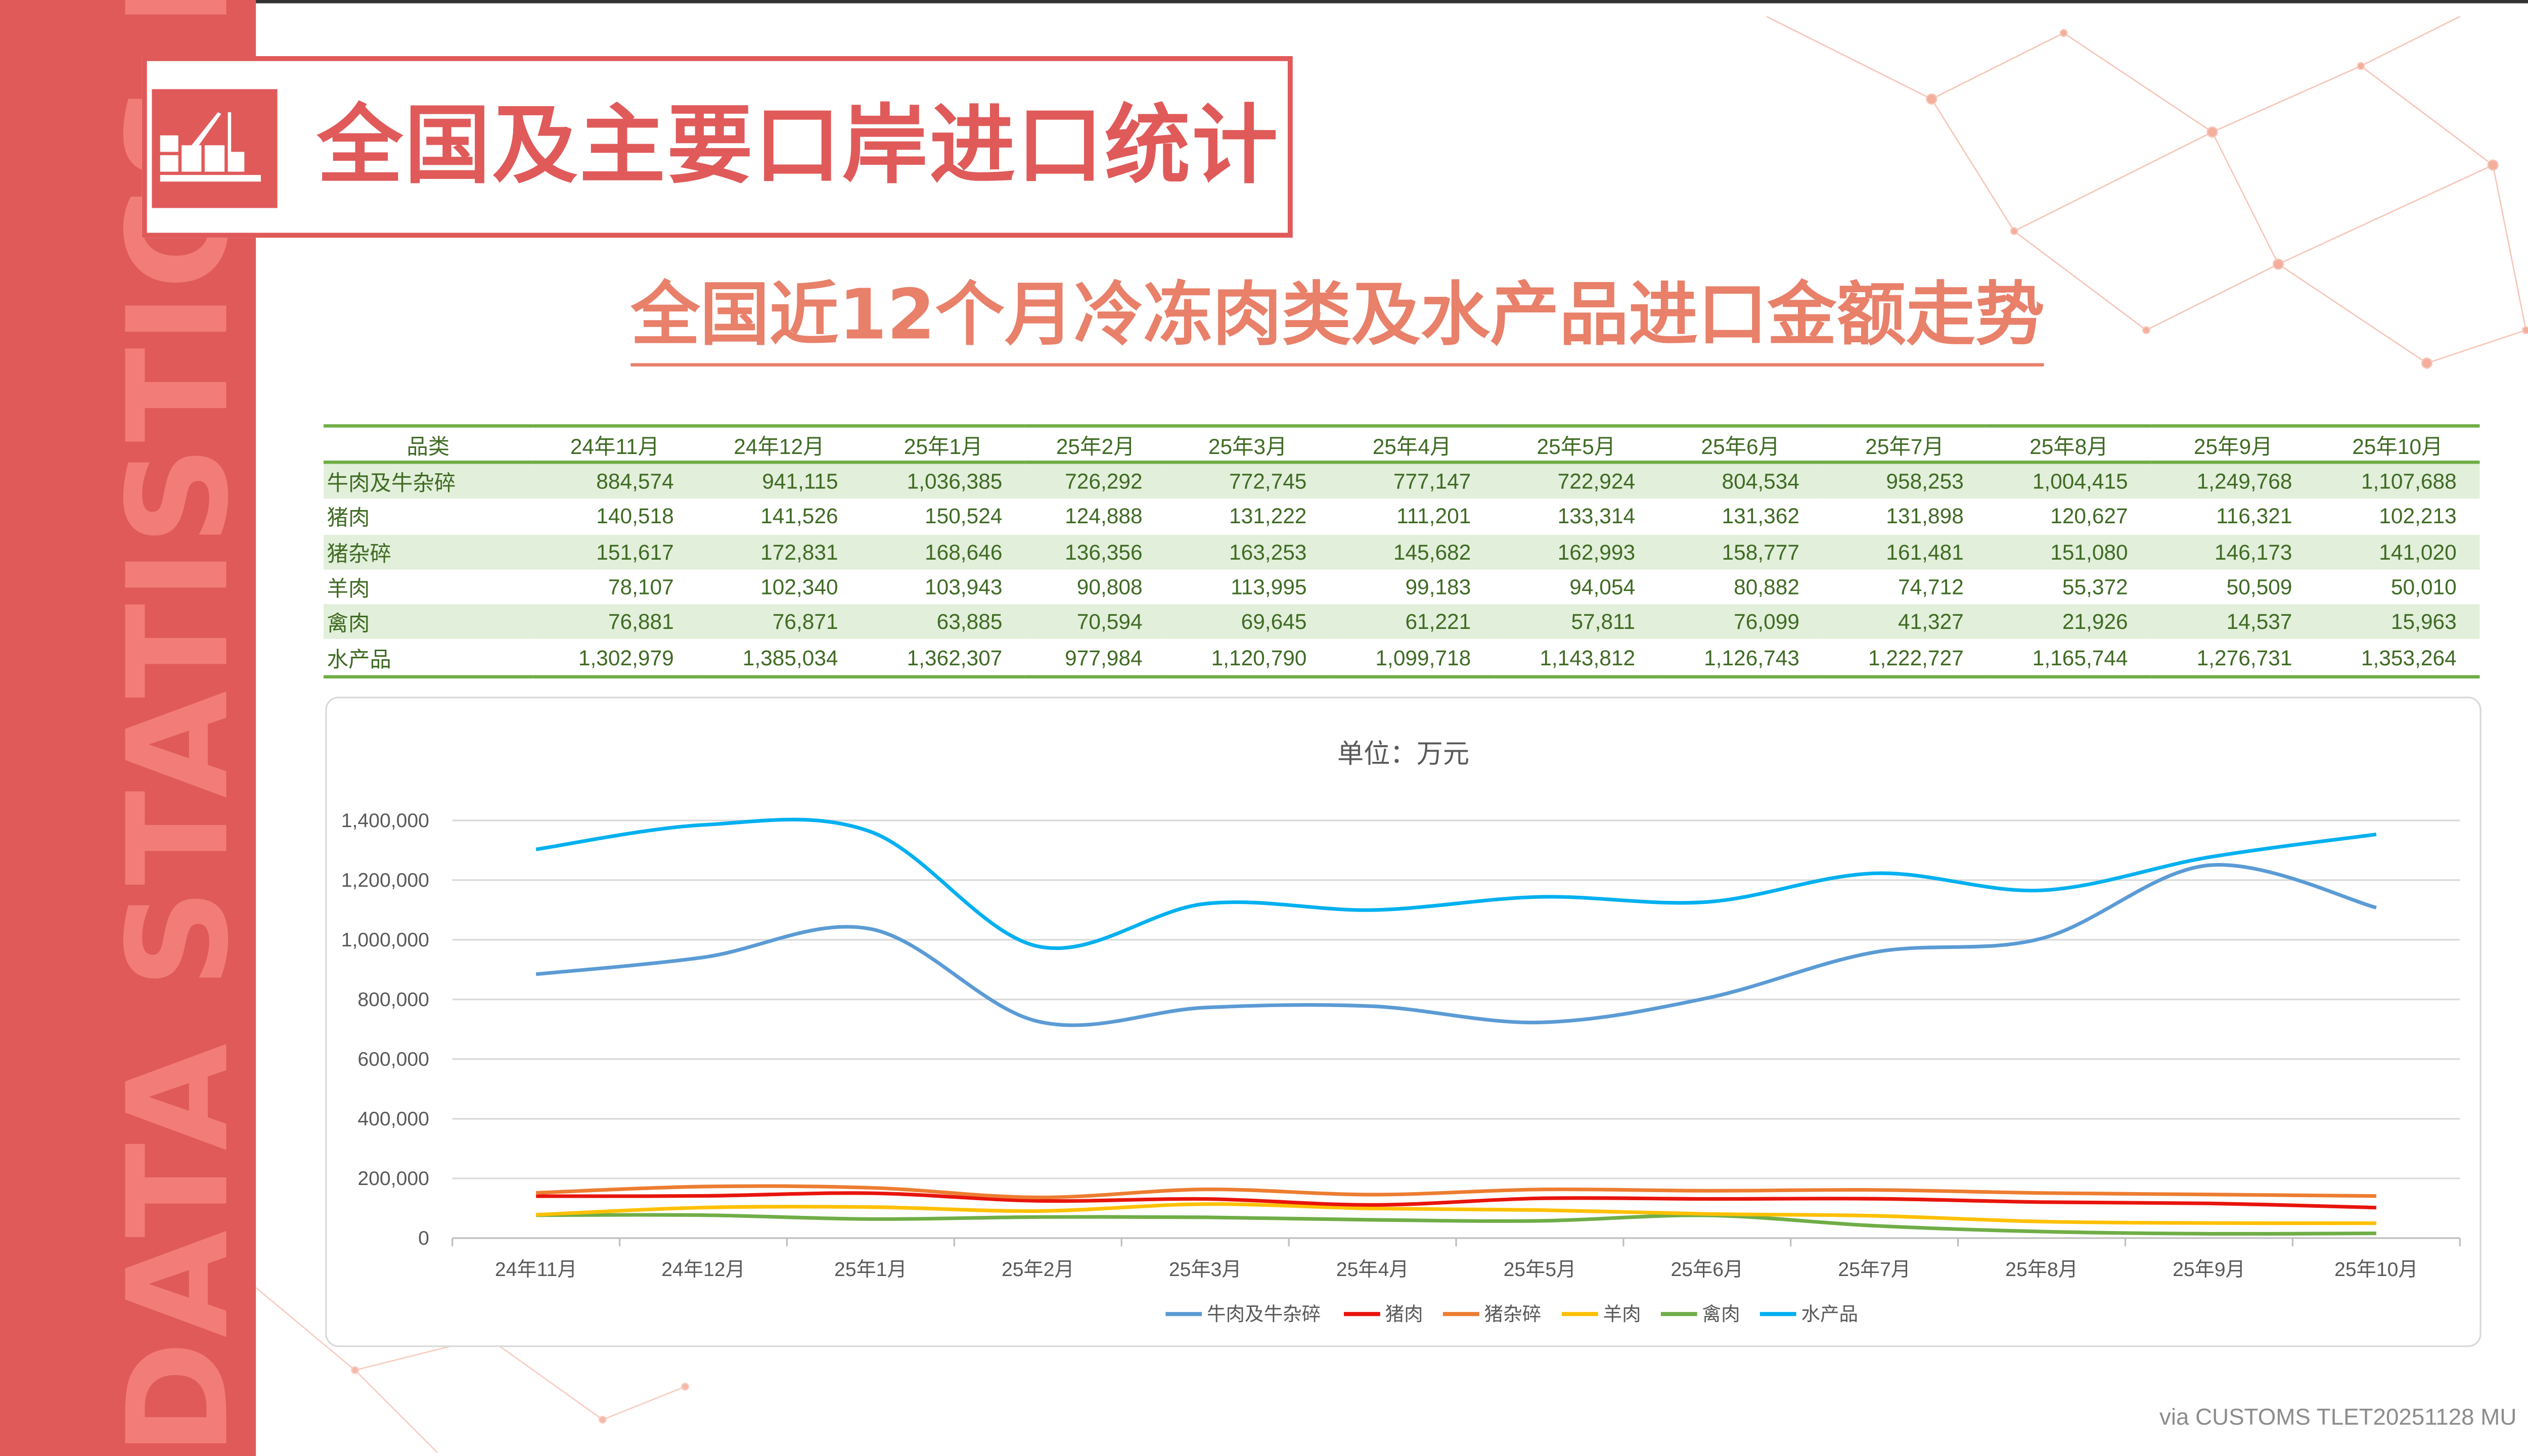 This screenshot has height=1456, width=2528. I want to click on table-cell: 78,107, so click(641, 587).